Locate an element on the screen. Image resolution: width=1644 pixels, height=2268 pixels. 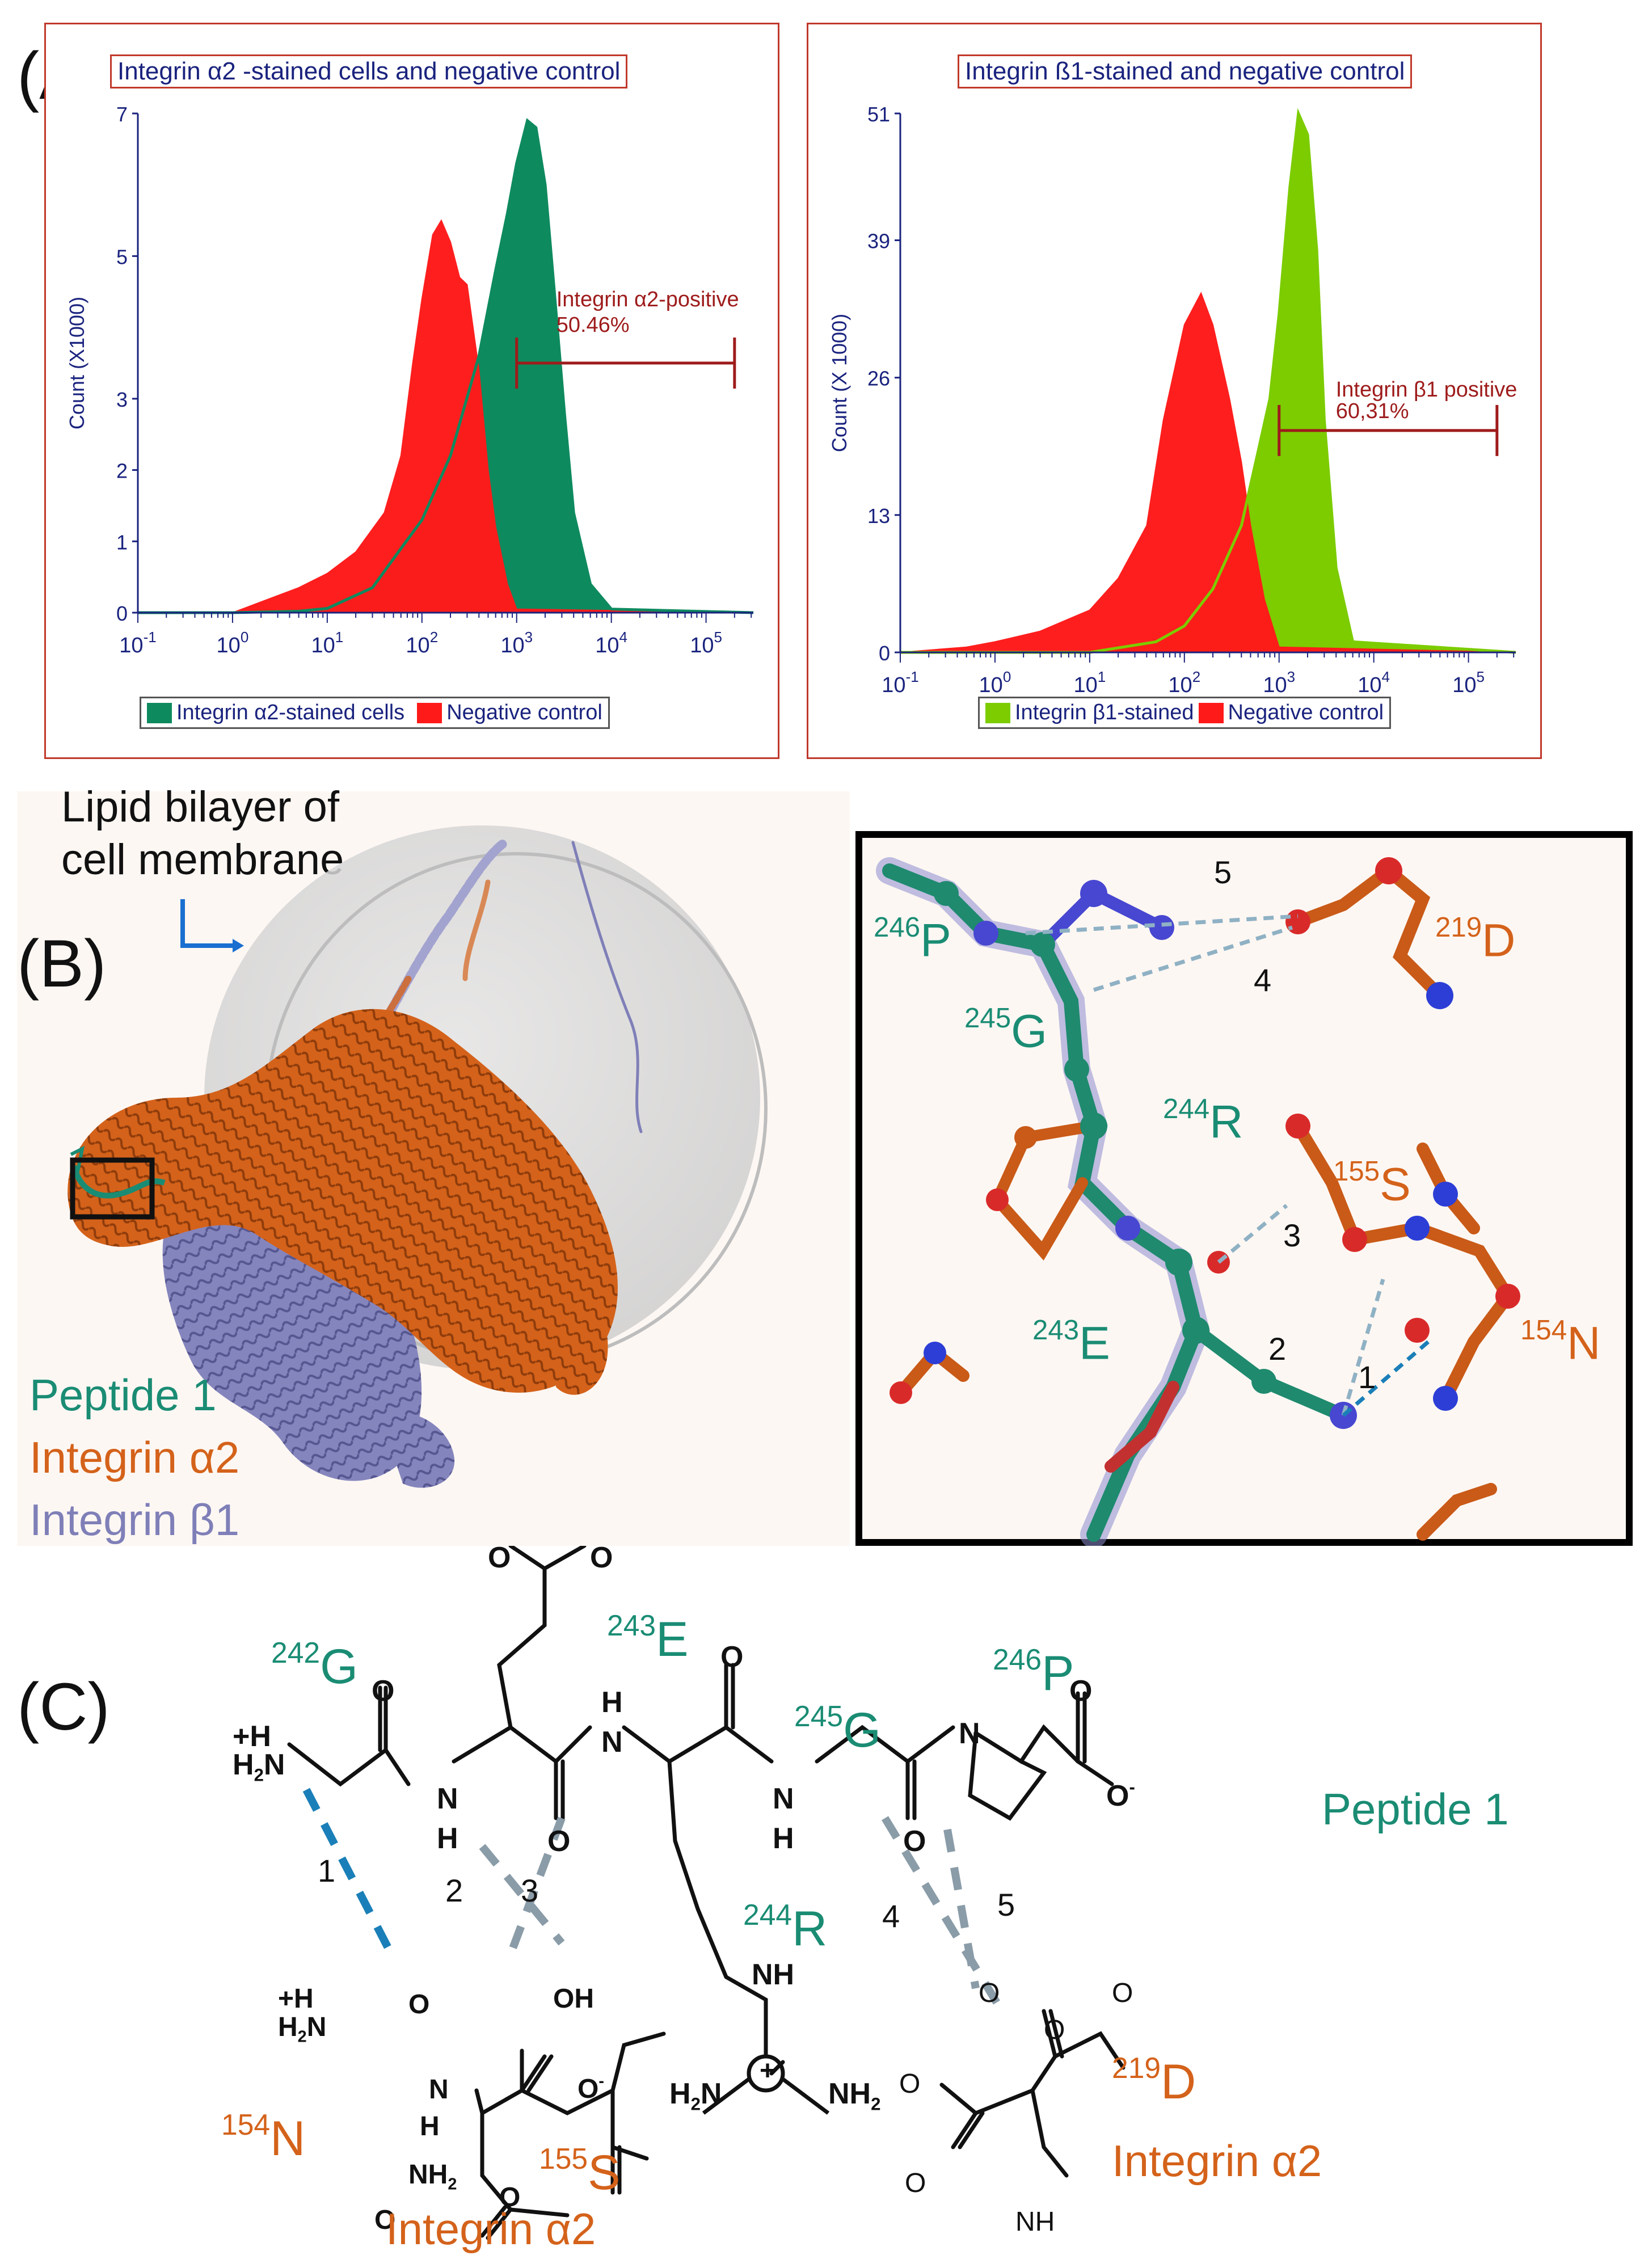
y-tick-label: 1 is located at coordinates (122, 542).